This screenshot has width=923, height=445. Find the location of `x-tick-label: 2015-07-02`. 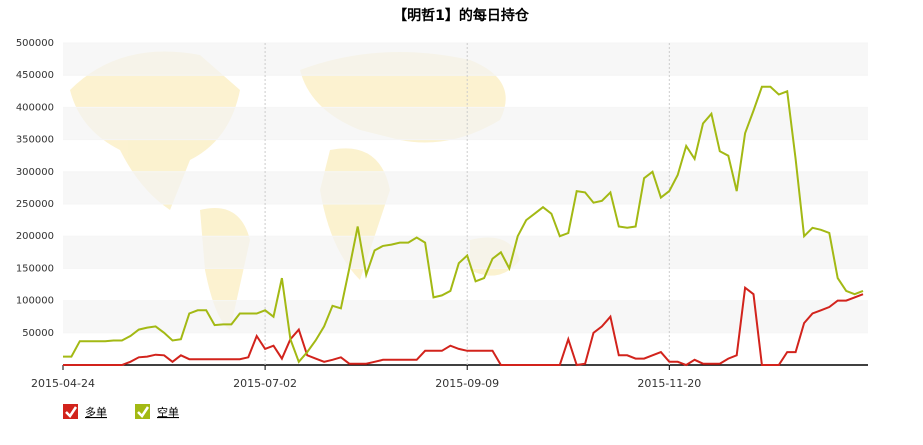

x-tick-label: 2015-07-02 is located at coordinates (265, 383).